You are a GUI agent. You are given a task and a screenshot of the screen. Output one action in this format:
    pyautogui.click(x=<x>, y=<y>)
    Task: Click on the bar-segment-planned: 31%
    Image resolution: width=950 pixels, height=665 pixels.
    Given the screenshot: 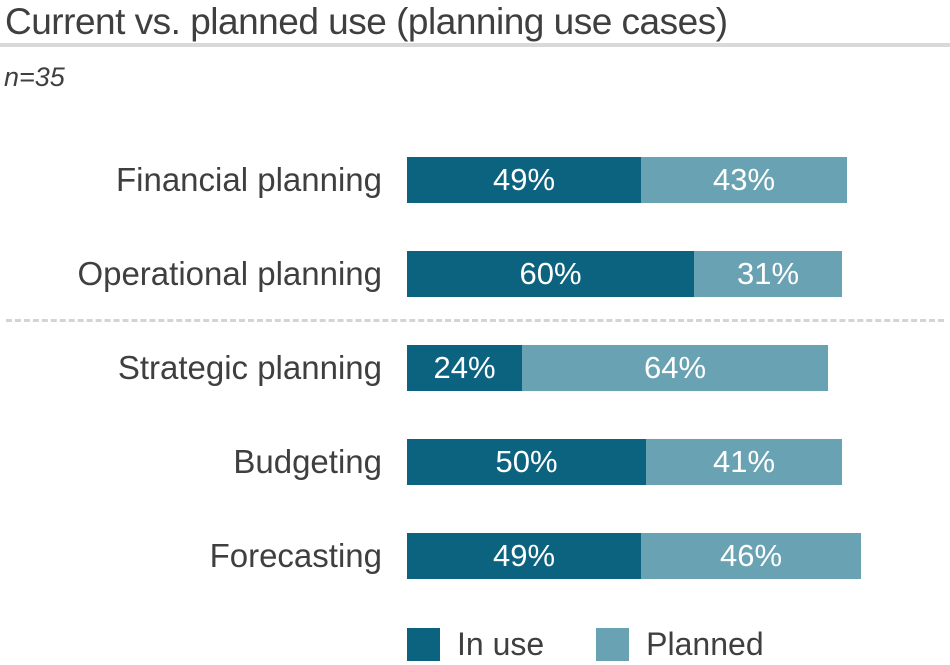 What is the action you would take?
    pyautogui.click(x=768, y=274)
    